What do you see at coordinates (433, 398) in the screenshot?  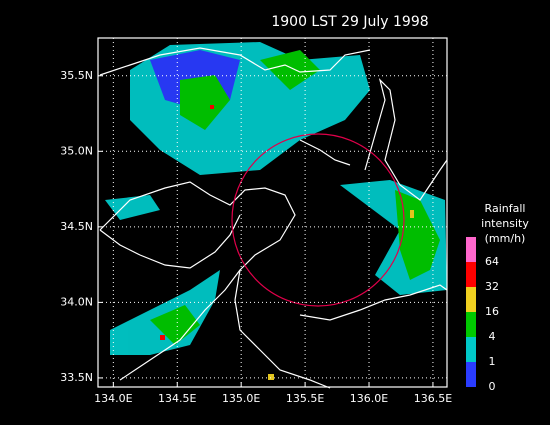 I see `x-tick-label: 136.5E` at bounding box center [433, 398].